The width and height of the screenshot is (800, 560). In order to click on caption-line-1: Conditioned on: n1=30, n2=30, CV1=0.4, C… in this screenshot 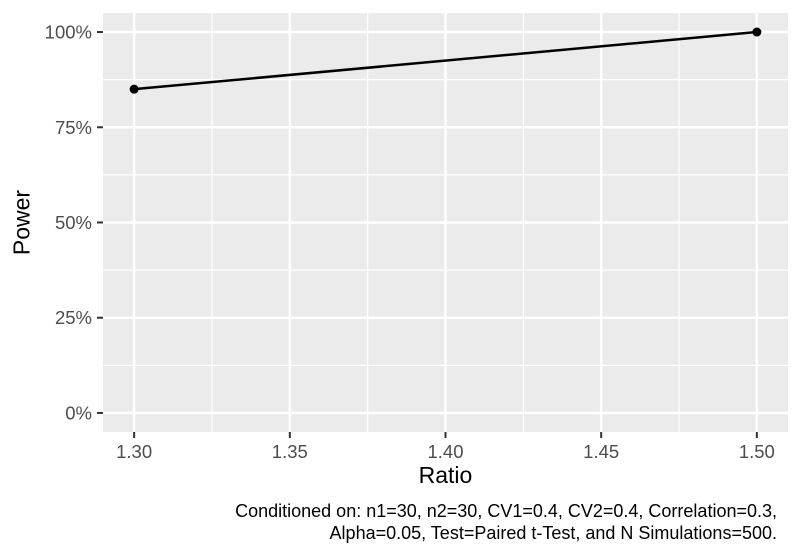, I will do `click(506, 511)`.